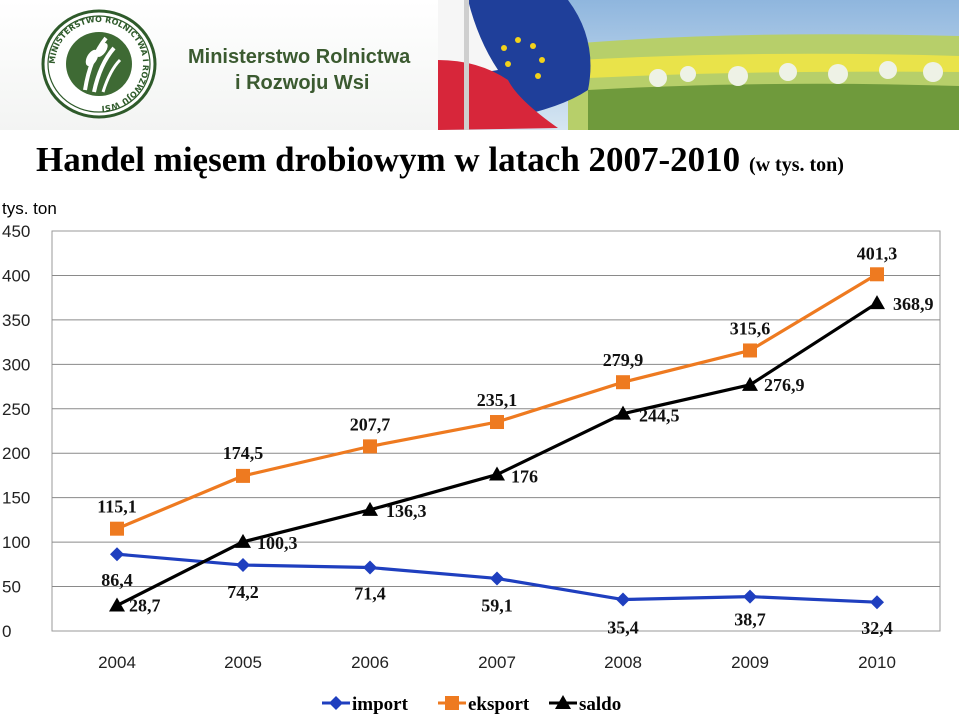 This screenshot has width=959, height=719. Describe the element at coordinates (243, 453) in the screenshot. I see `data-label: 174,5` at that location.